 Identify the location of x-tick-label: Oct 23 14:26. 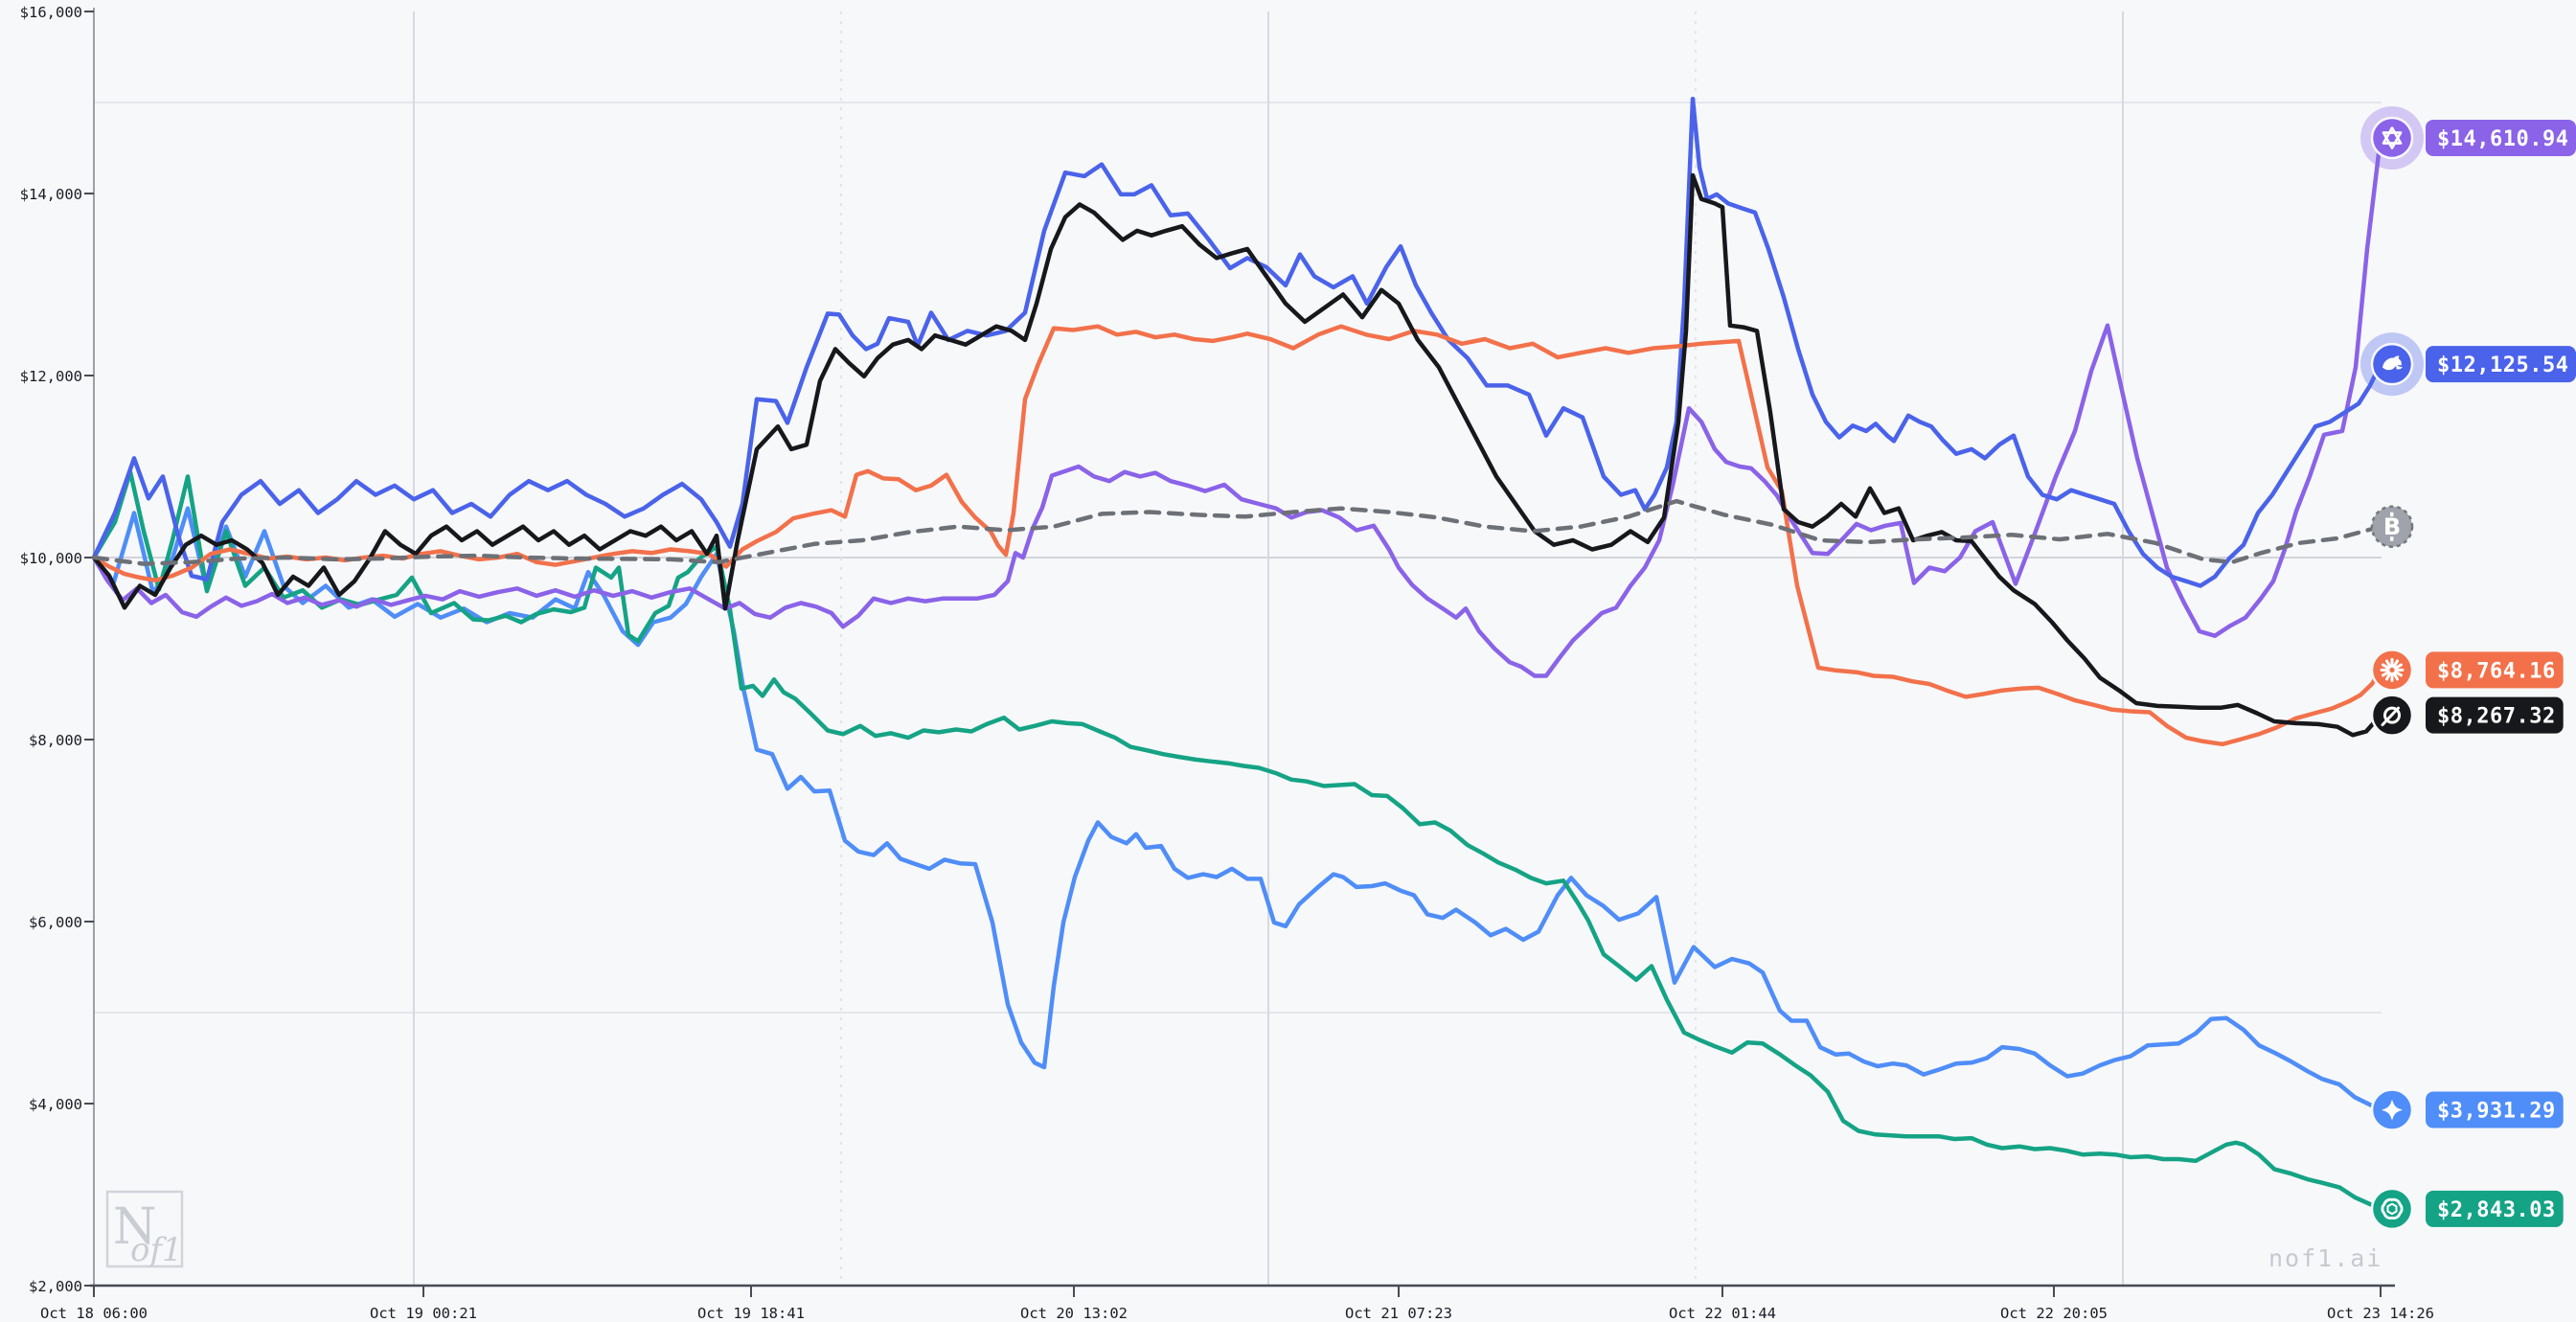
(2380, 1313).